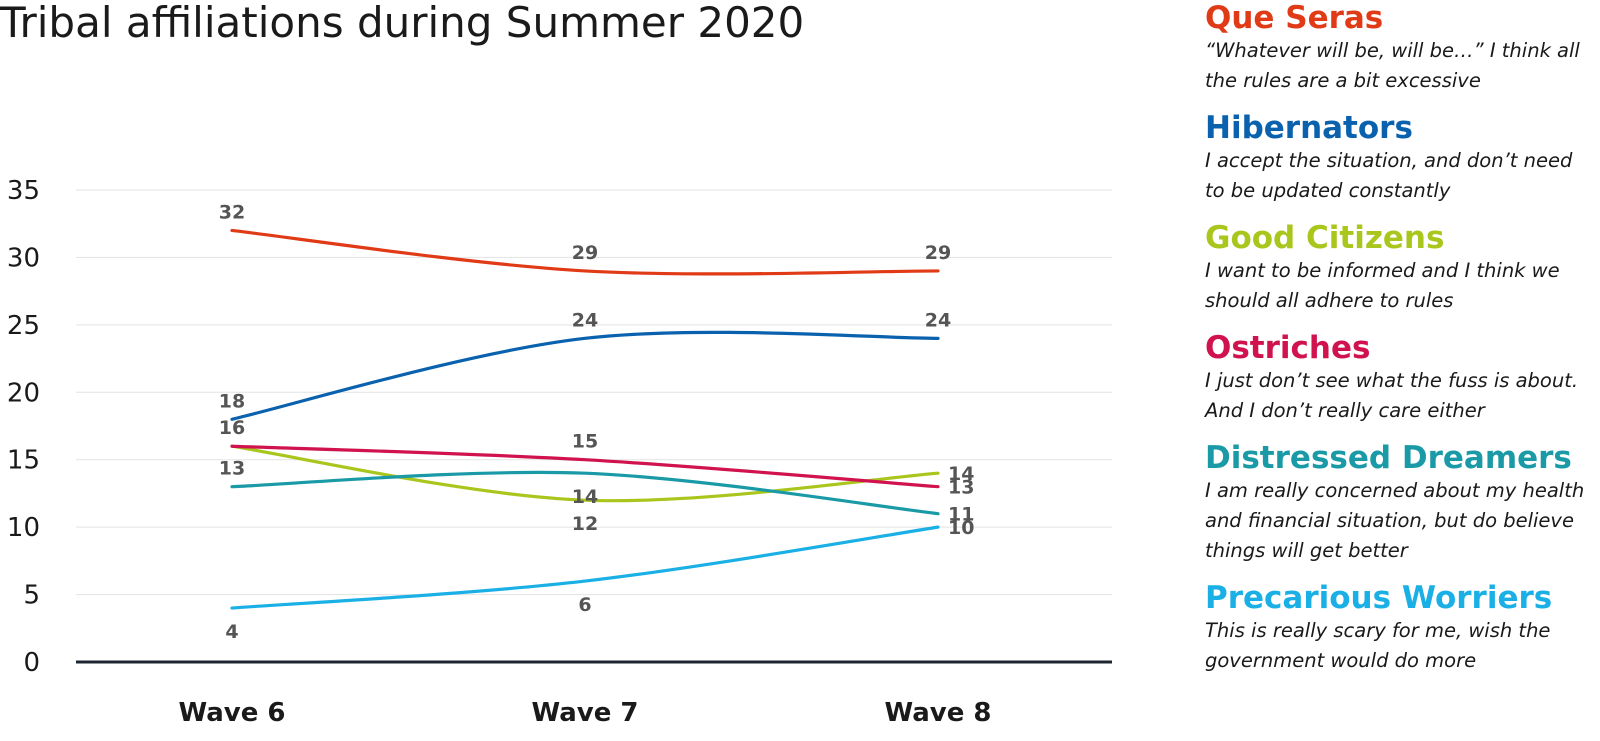  What do you see at coordinates (31, 596) in the screenshot?
I see `y-tick-label: 5` at bounding box center [31, 596].